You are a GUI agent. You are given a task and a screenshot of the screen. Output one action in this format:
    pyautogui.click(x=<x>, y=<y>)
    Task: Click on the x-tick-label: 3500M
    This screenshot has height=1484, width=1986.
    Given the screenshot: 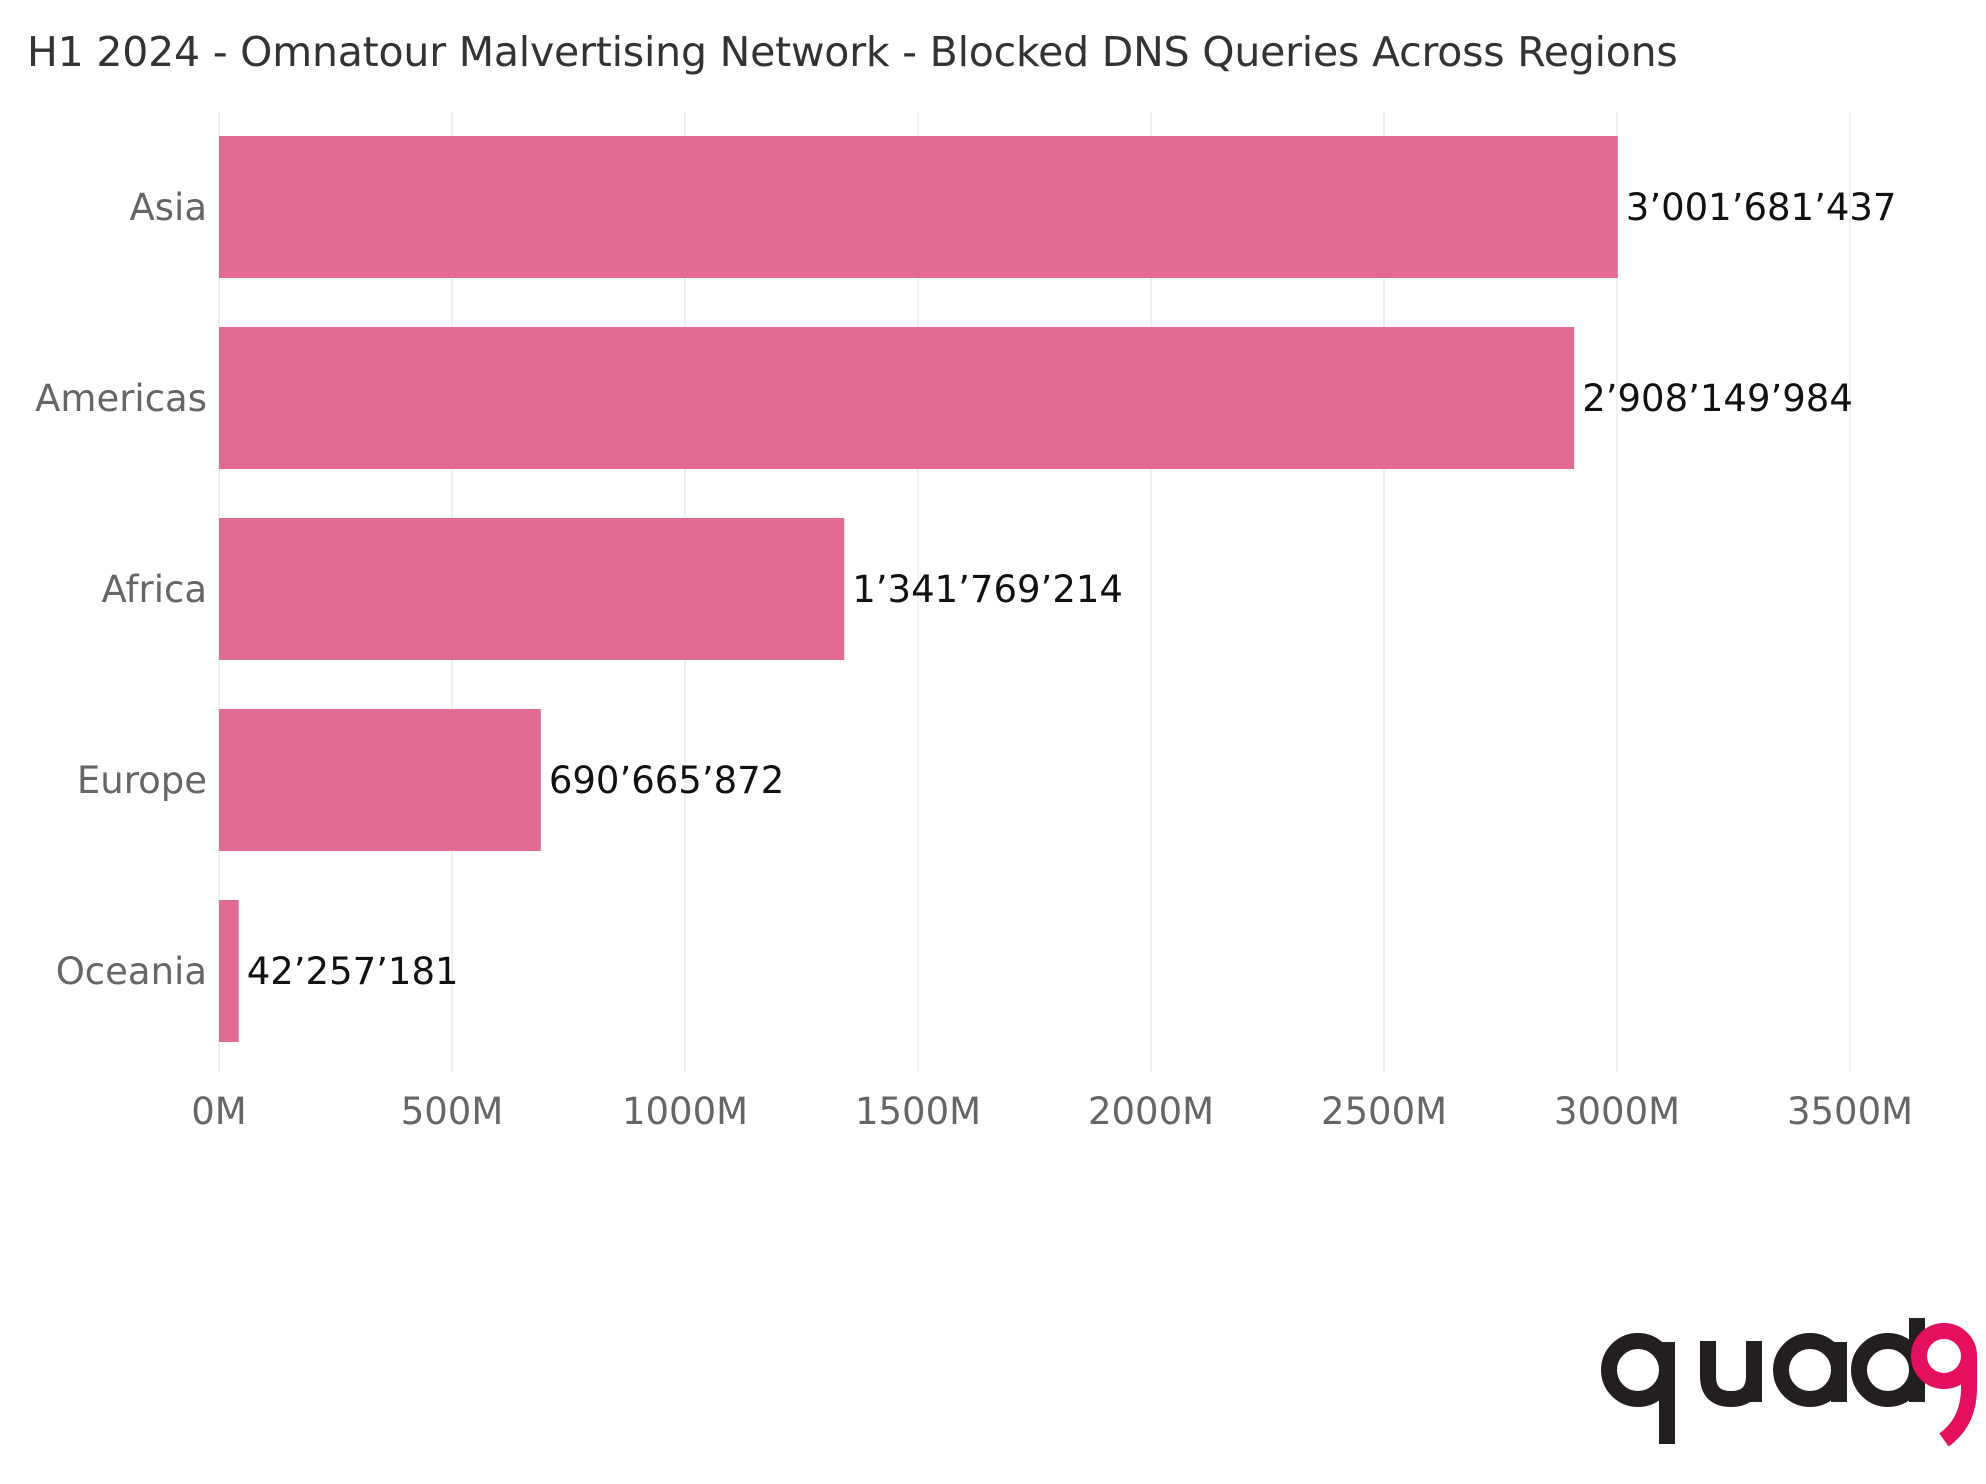 What is the action you would take?
    pyautogui.click(x=1850, y=1111)
    